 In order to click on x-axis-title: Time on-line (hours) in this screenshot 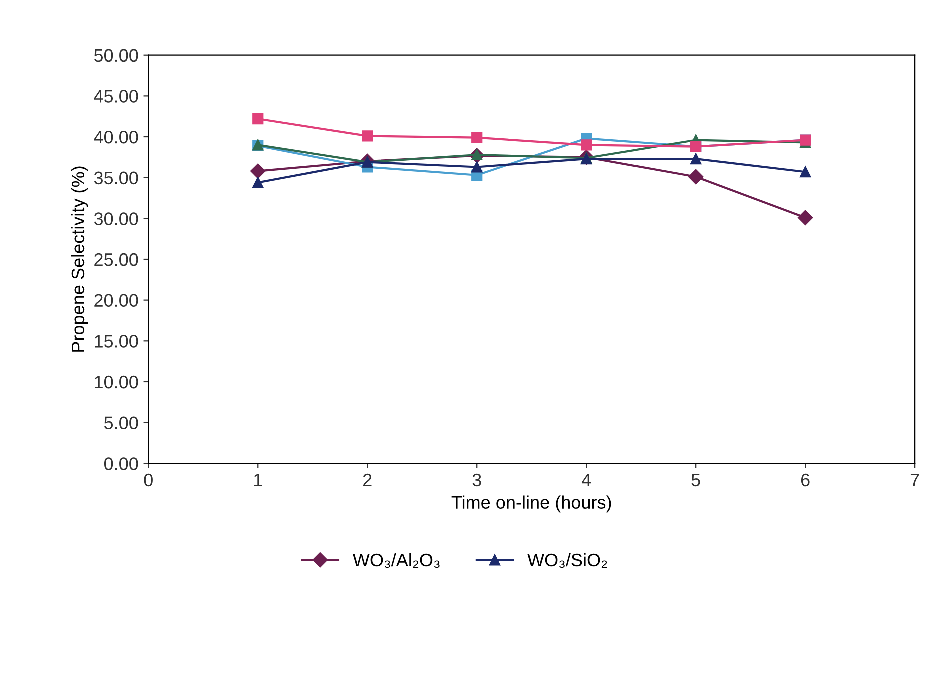, I will do `click(532, 504)`.